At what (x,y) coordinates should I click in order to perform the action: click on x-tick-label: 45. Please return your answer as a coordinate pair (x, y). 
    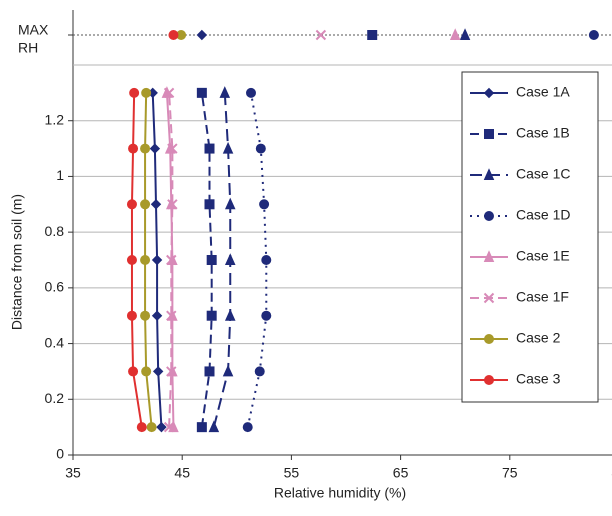
    Looking at the image, I should click on (182, 473).